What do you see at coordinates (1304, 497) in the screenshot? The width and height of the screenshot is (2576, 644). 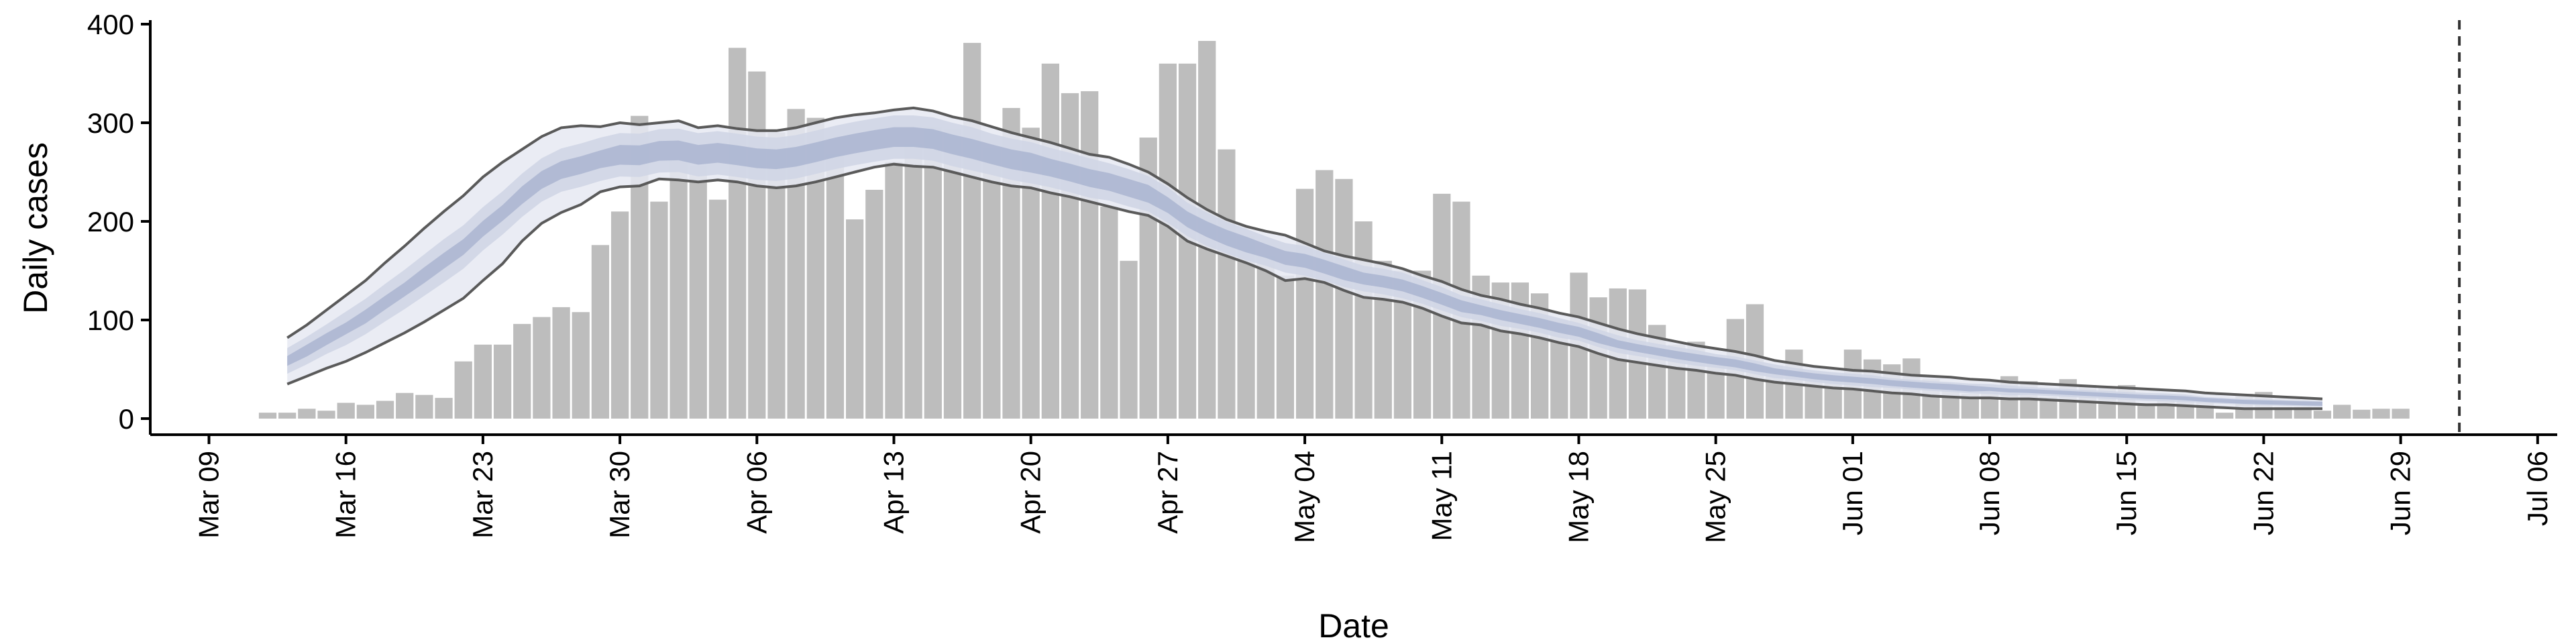 I see `x-tick-label: May 04` at bounding box center [1304, 497].